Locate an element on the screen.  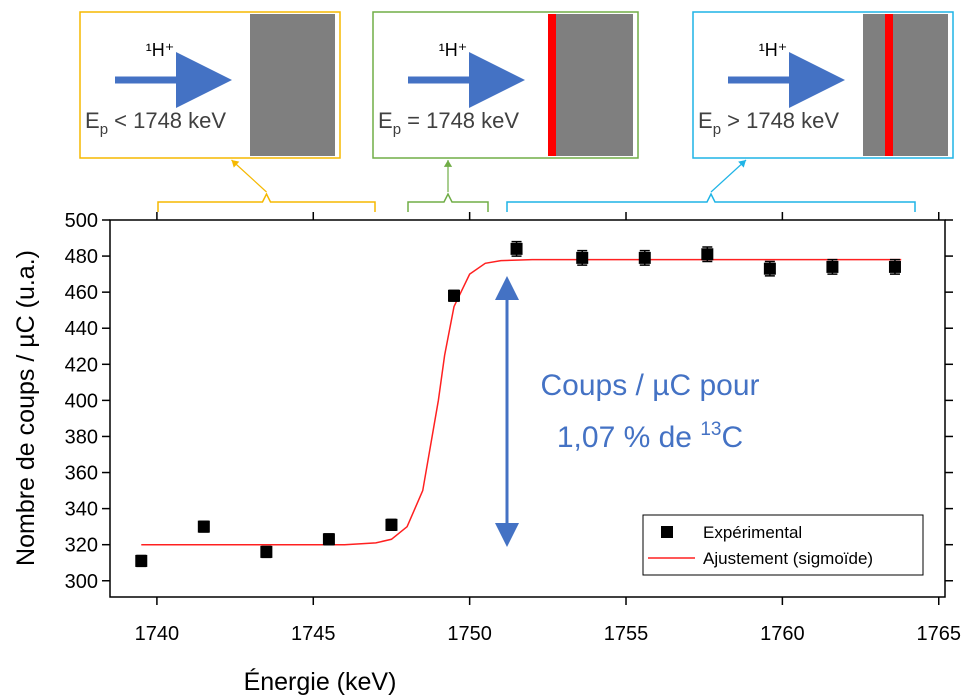
y-tick-label: 500 is located at coordinates (81, 221).